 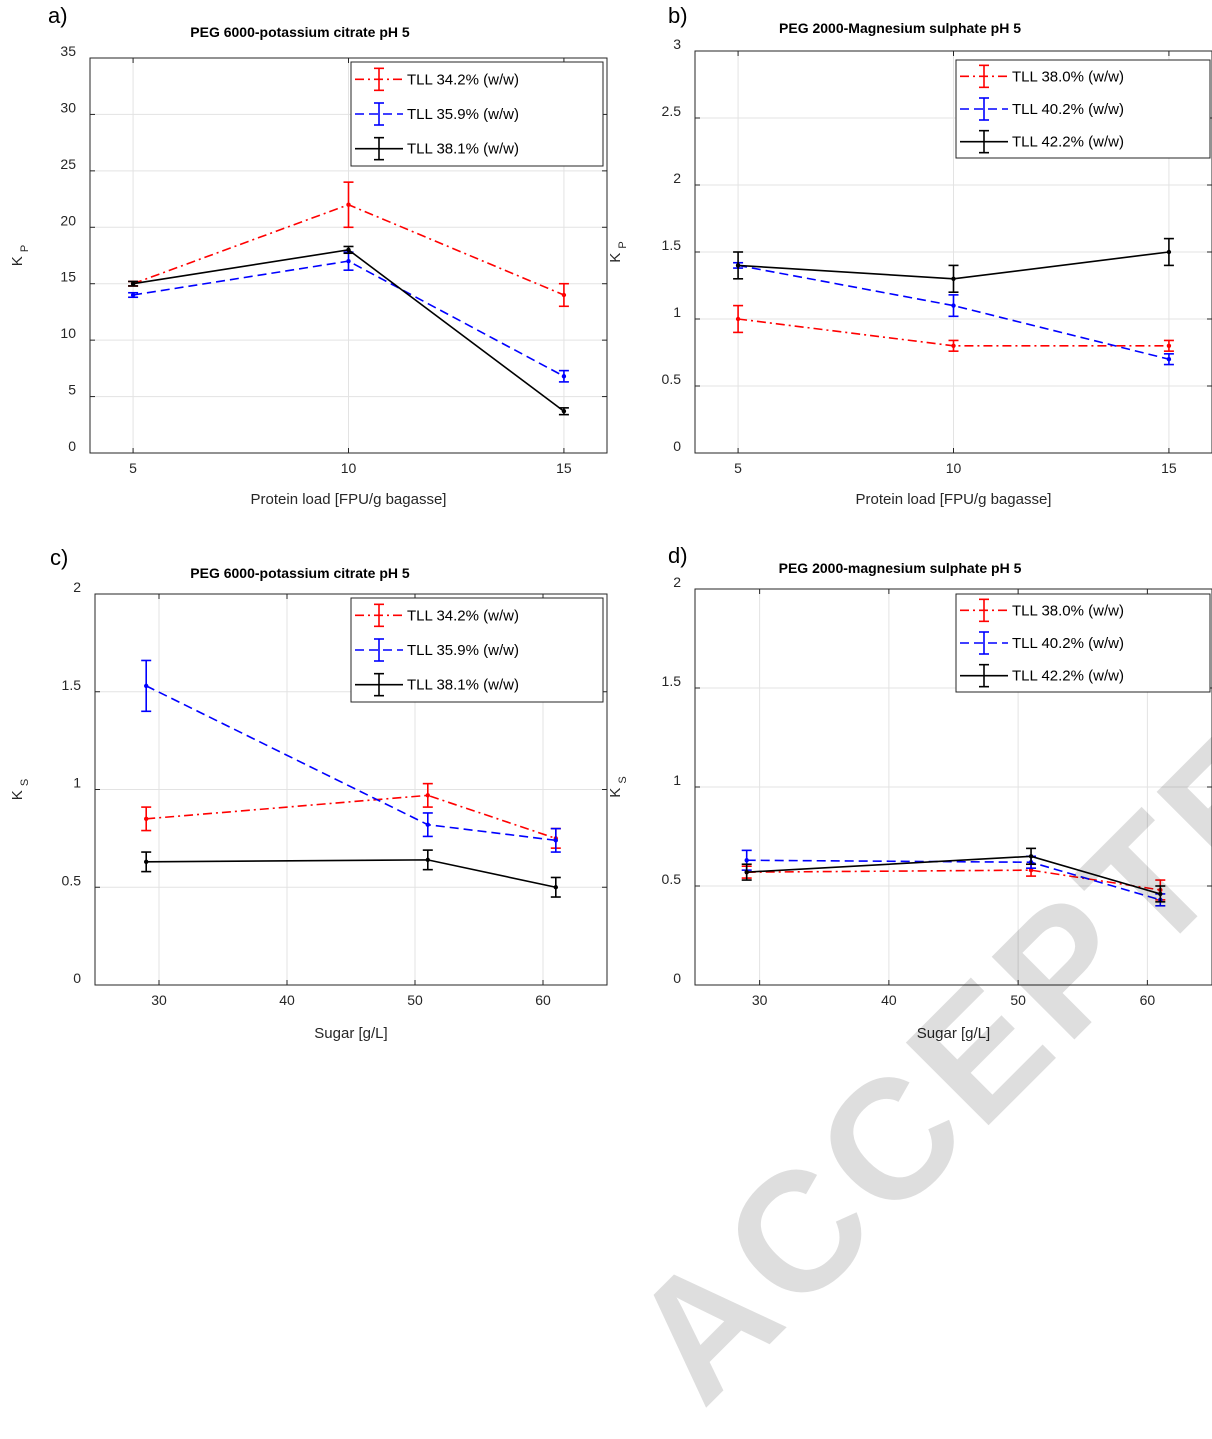 I want to click on legend-item: TLL 35.9% (w/w), so click(x=437, y=650).